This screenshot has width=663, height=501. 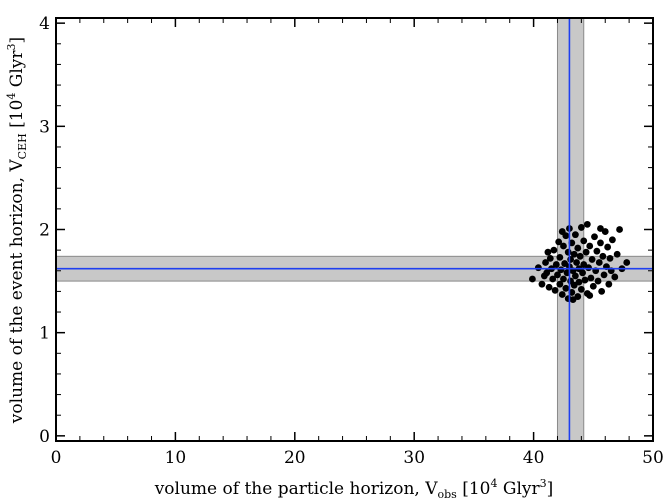 What do you see at coordinates (44, 437) in the screenshot?
I see `y-tick-label: 0` at bounding box center [44, 437].